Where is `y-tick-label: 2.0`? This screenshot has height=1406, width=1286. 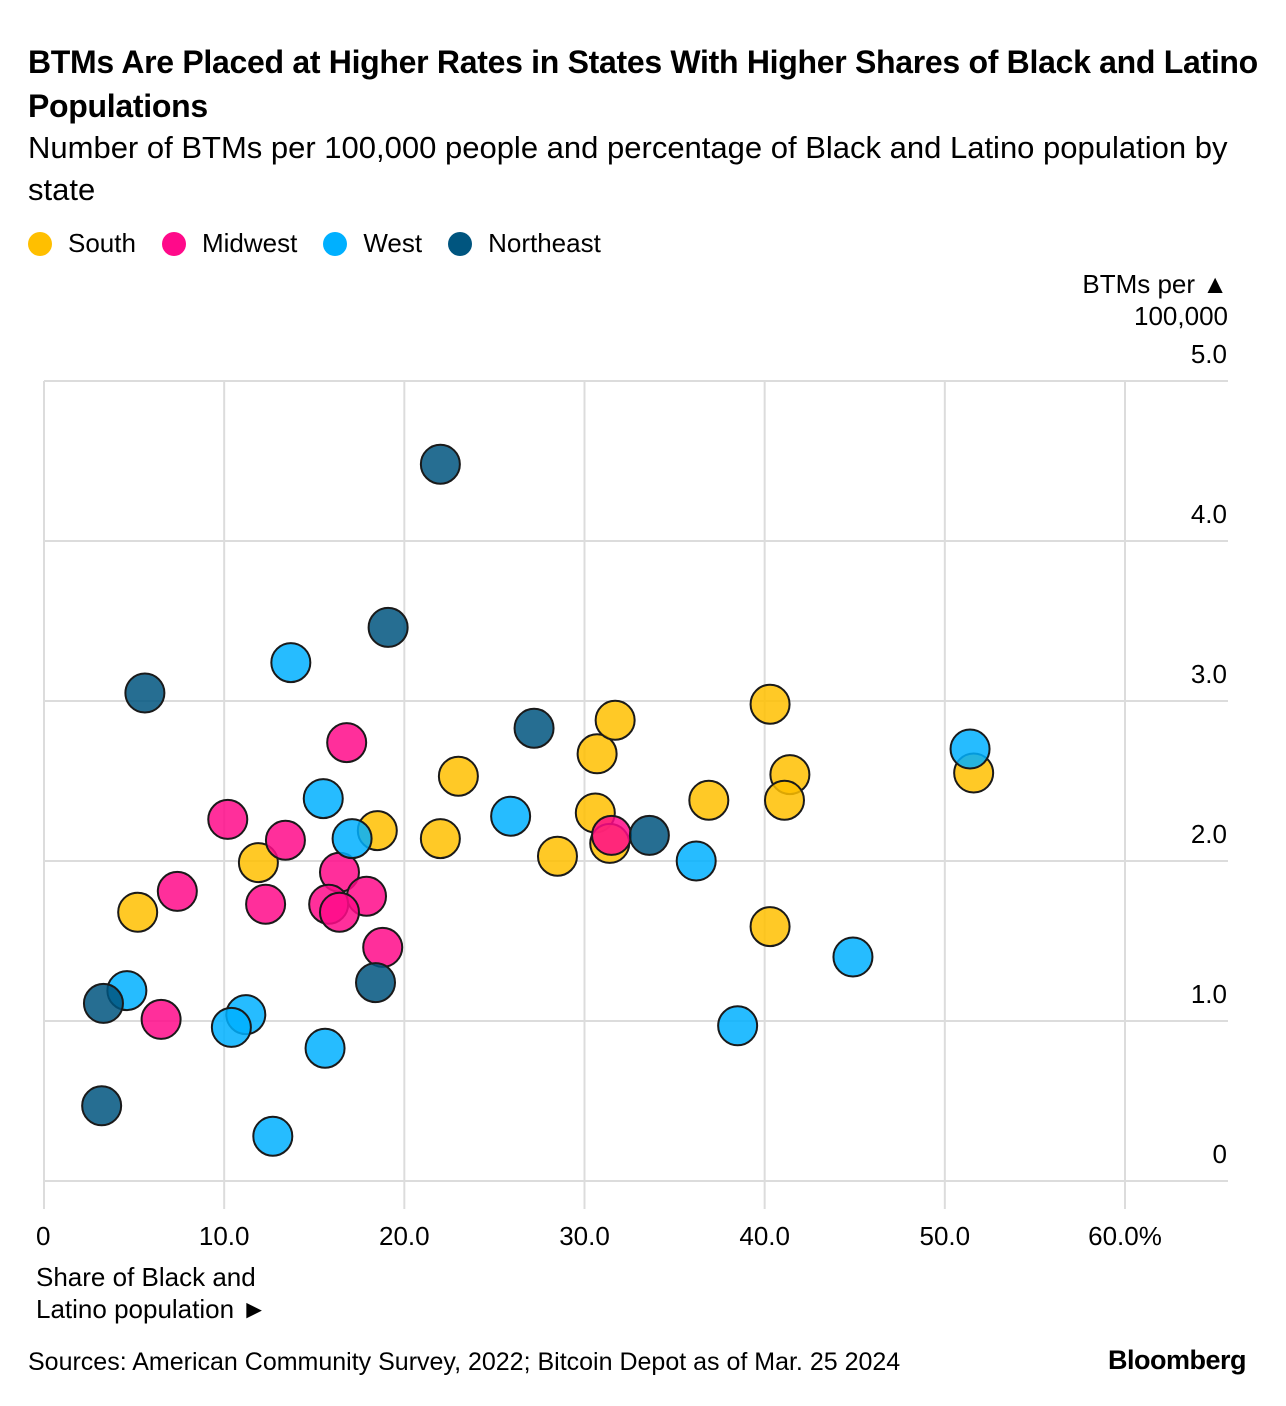 y-tick-label: 2.0 is located at coordinates (1209, 834).